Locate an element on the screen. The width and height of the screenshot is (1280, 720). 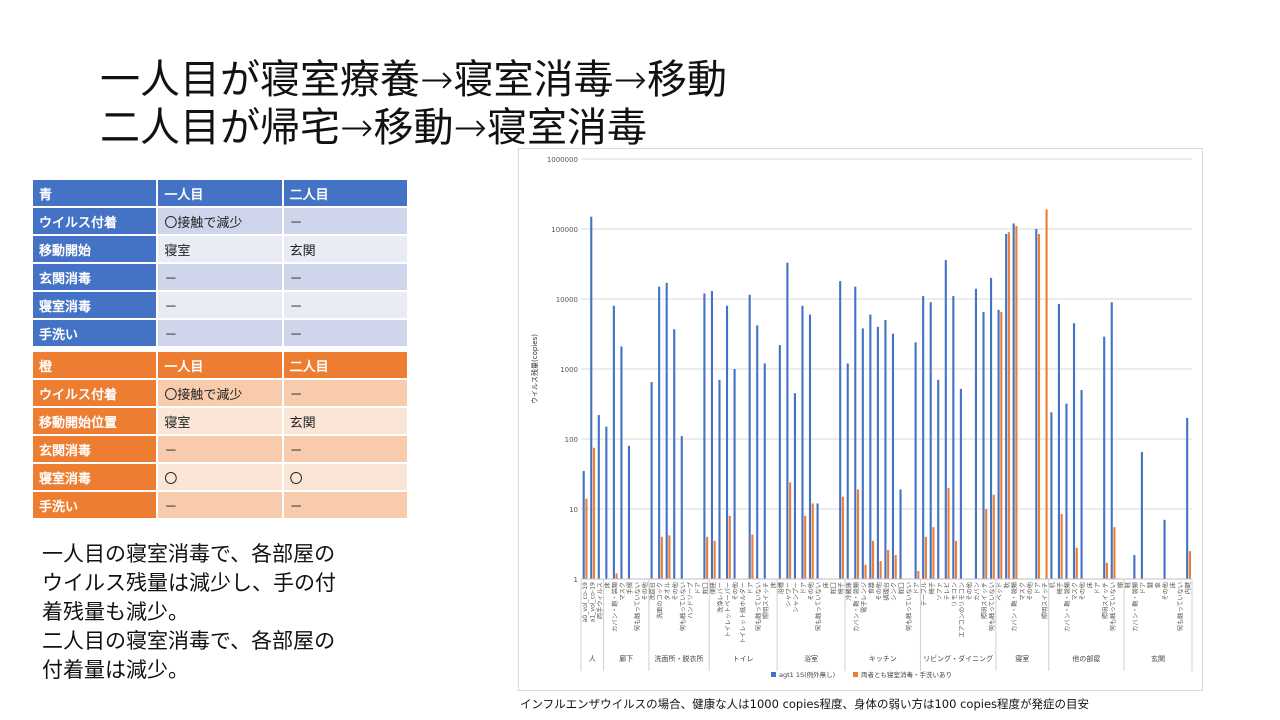
x-tick-label: リモコン is located at coordinates (954, 594).